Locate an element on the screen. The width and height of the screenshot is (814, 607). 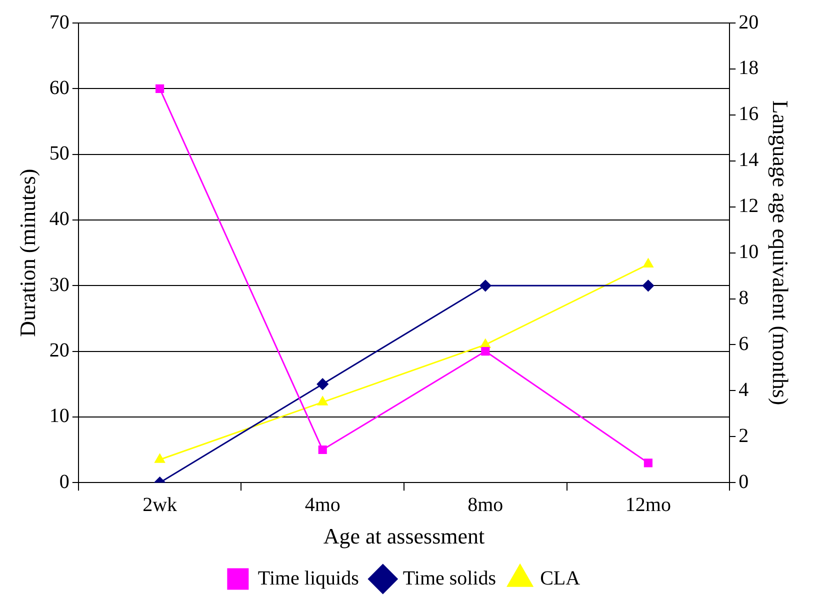
y-tick-label: 50 is located at coordinates (59, 153).